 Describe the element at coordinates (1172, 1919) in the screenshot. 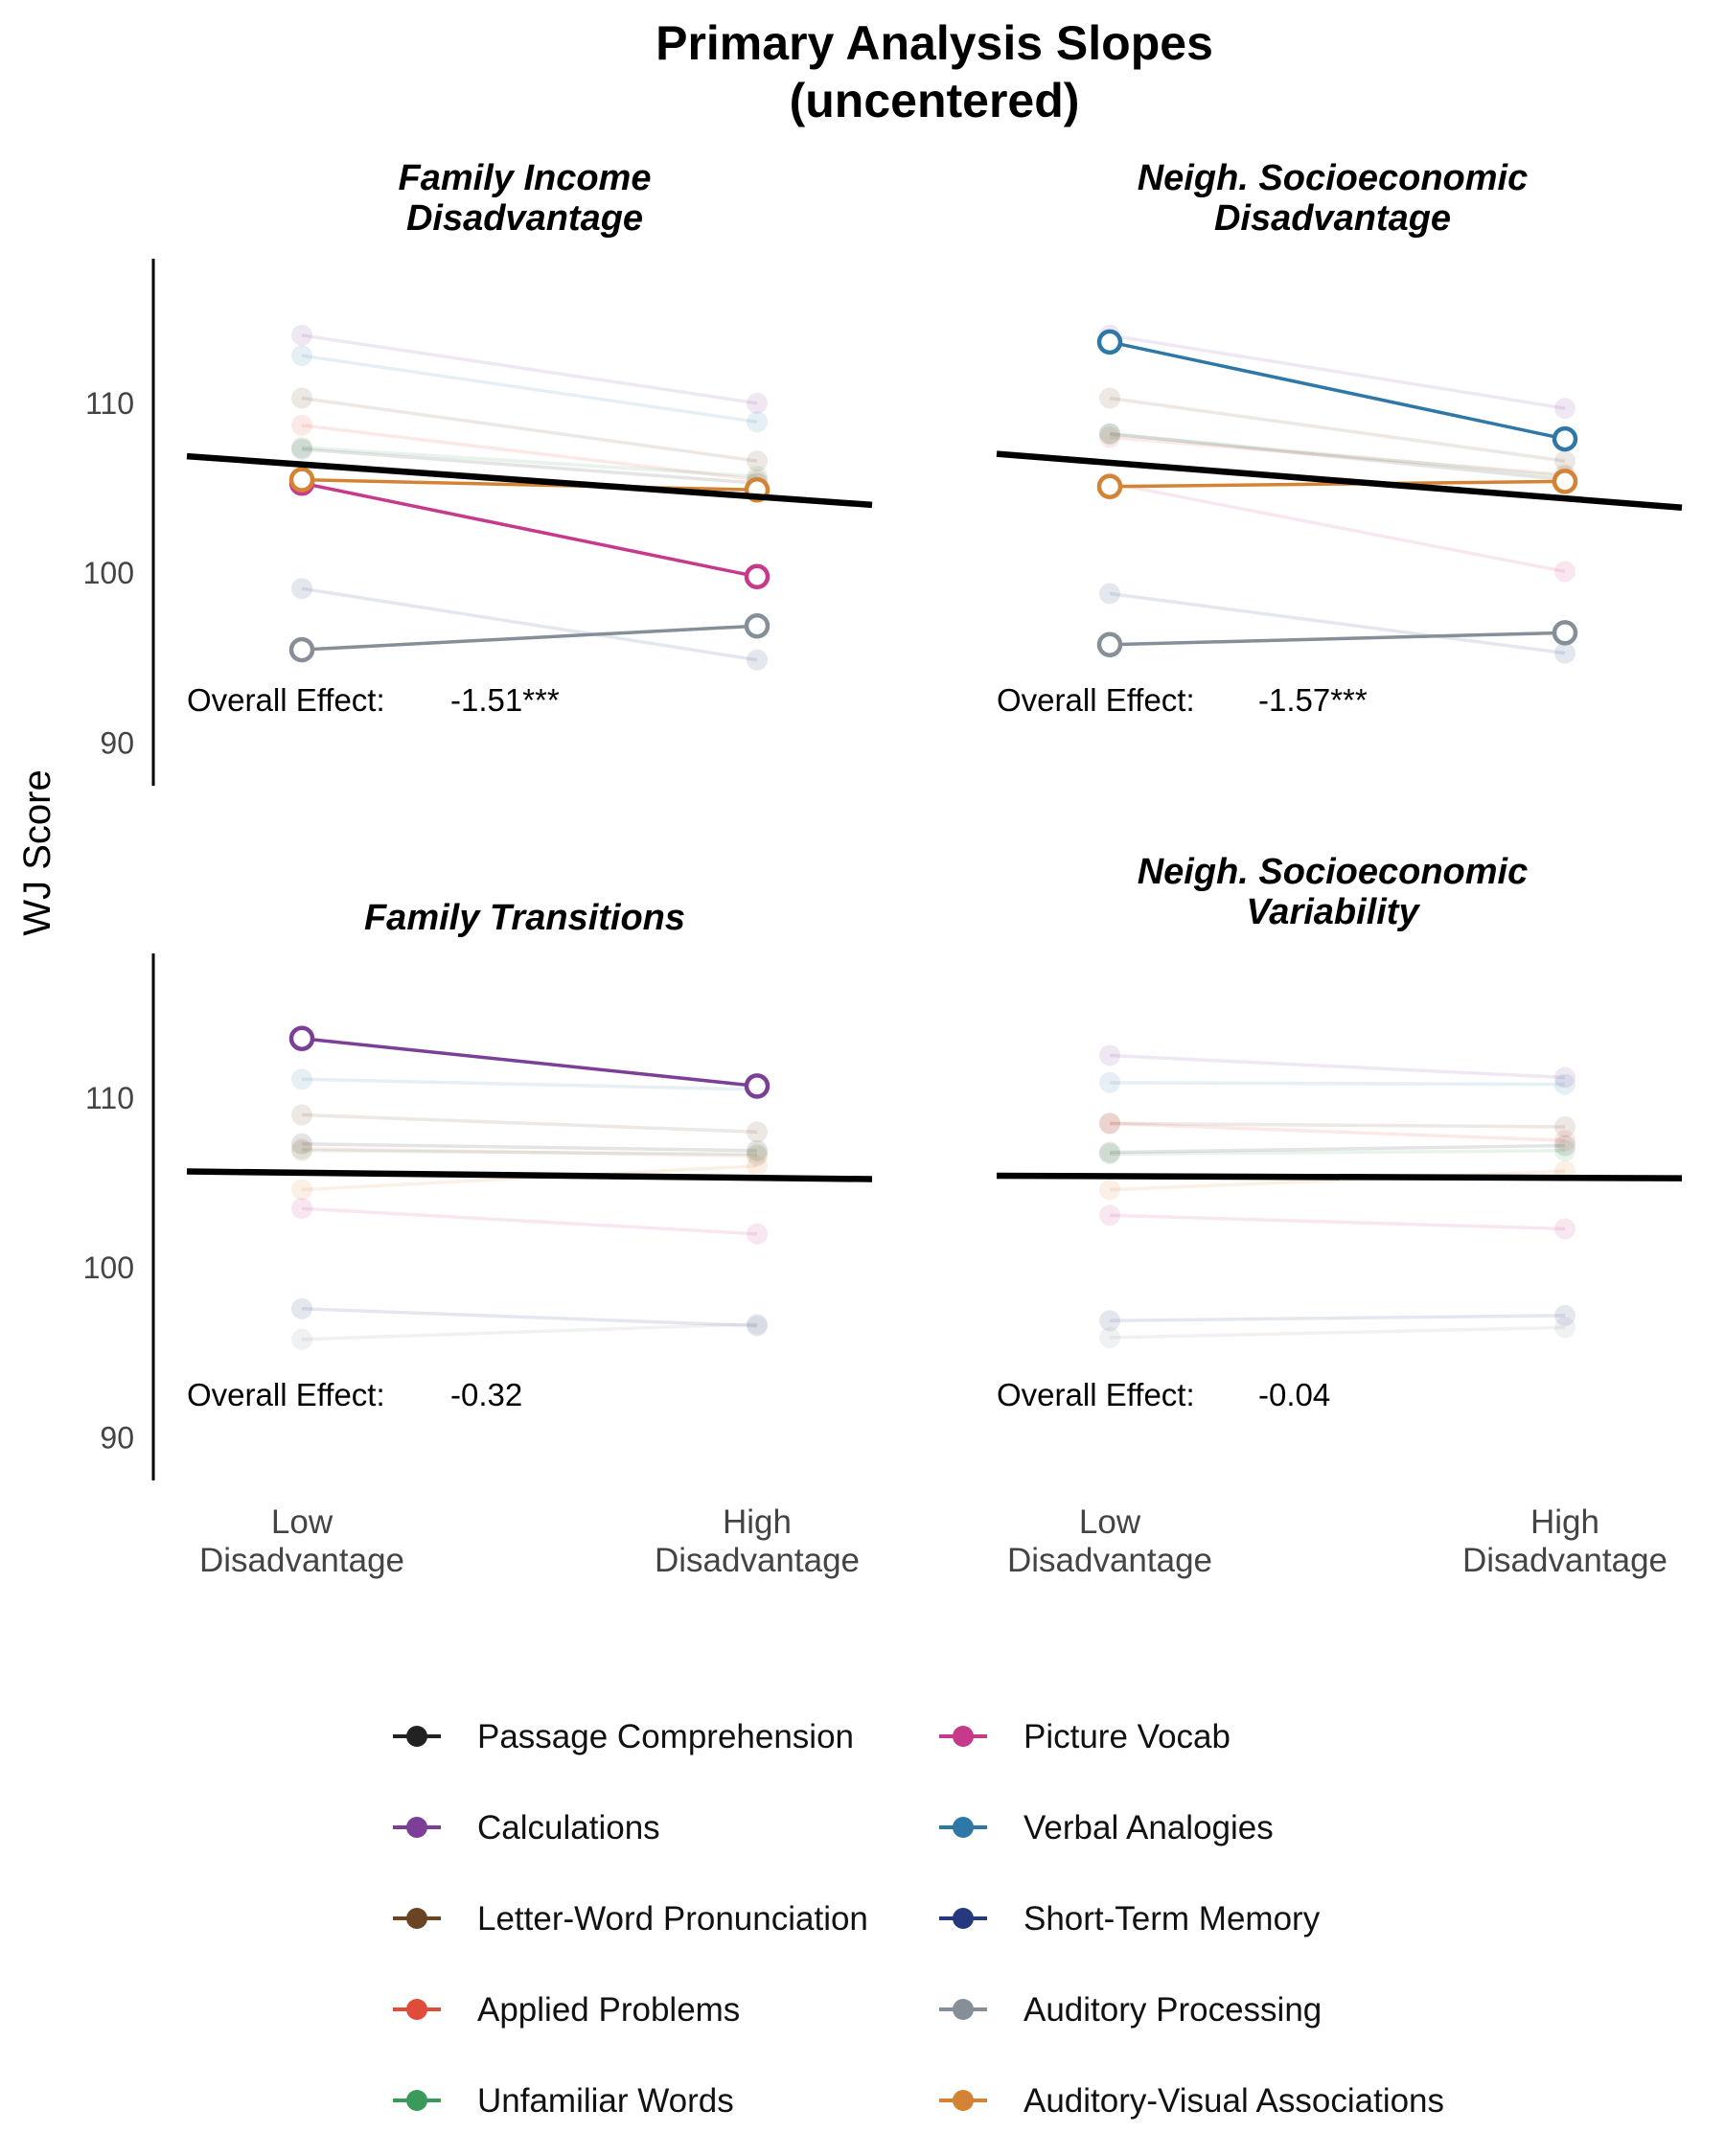

I see `legend-label: Short-Term Memory` at that location.